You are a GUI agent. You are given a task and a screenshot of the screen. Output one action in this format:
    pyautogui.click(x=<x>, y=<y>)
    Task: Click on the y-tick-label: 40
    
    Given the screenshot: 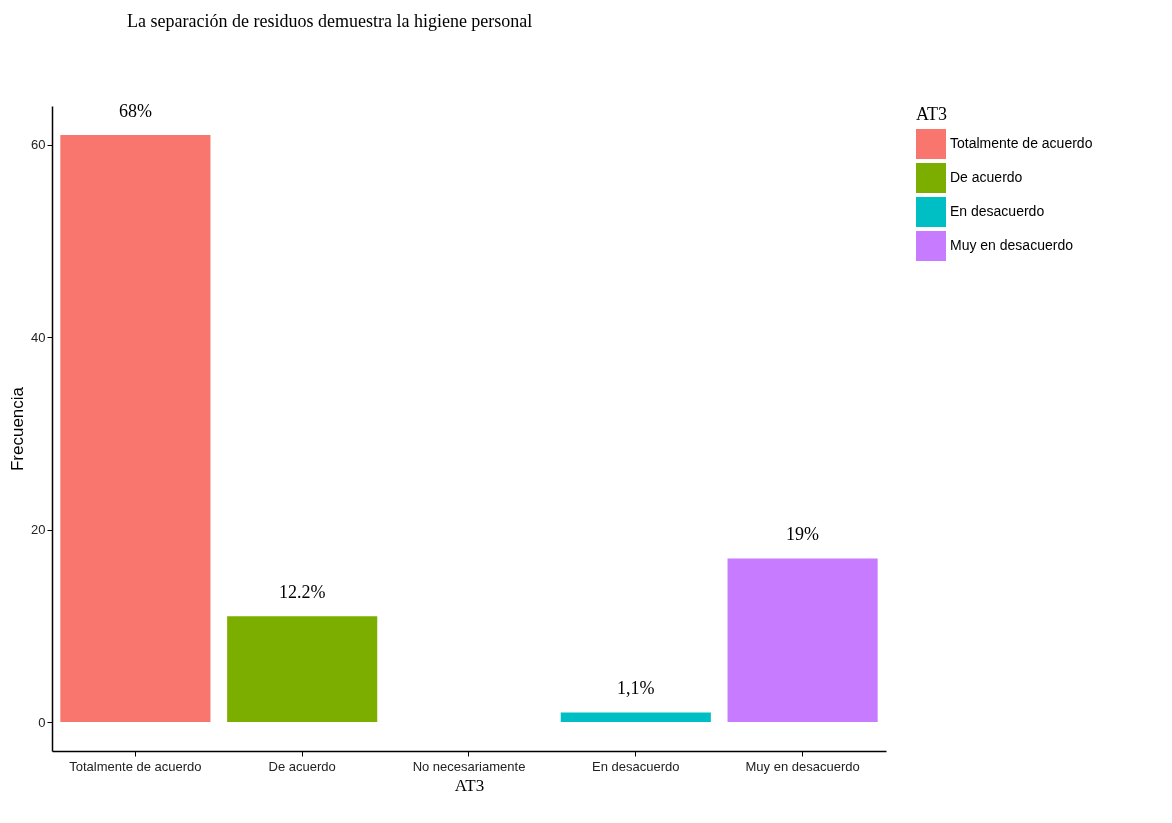 What is the action you would take?
    pyautogui.click(x=38, y=337)
    